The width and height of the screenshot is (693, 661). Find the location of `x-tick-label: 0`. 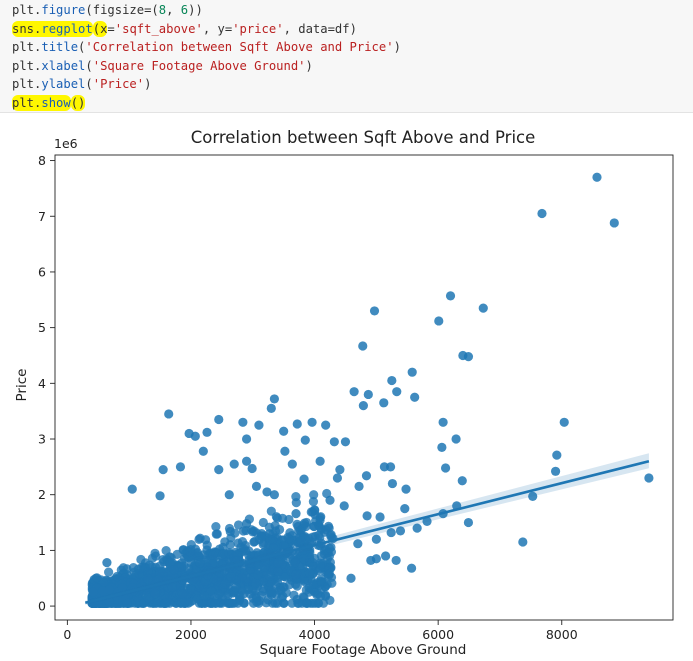

x-tick-label: 0 is located at coordinates (67, 634).